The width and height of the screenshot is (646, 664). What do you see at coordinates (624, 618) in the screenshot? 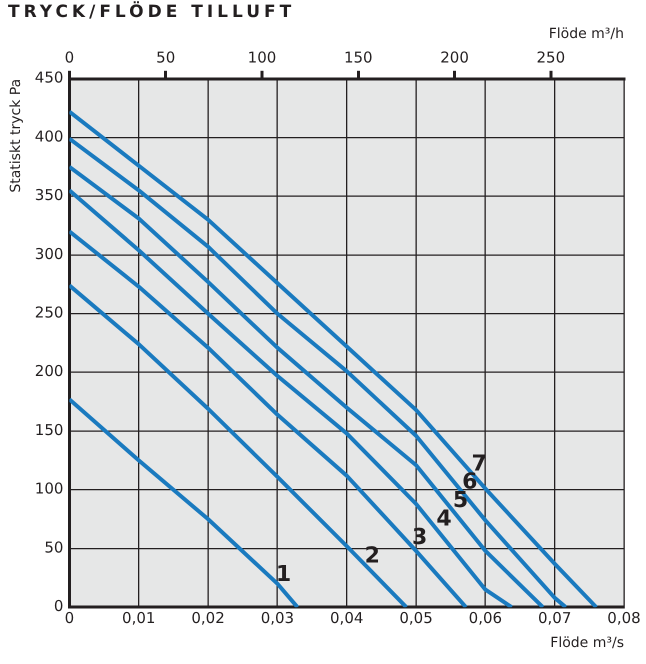
I see `x-tick-label: 0,08` at bounding box center [624, 618].